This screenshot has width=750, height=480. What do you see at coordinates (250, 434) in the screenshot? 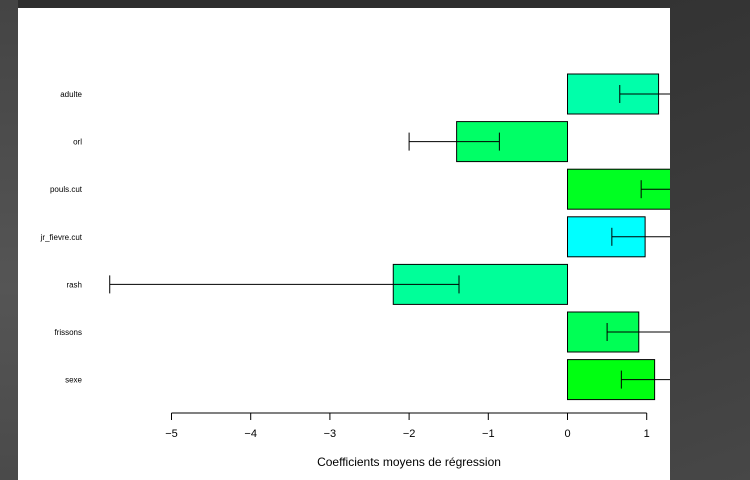
I see `x-tick-label-1: −4` at bounding box center [250, 434].